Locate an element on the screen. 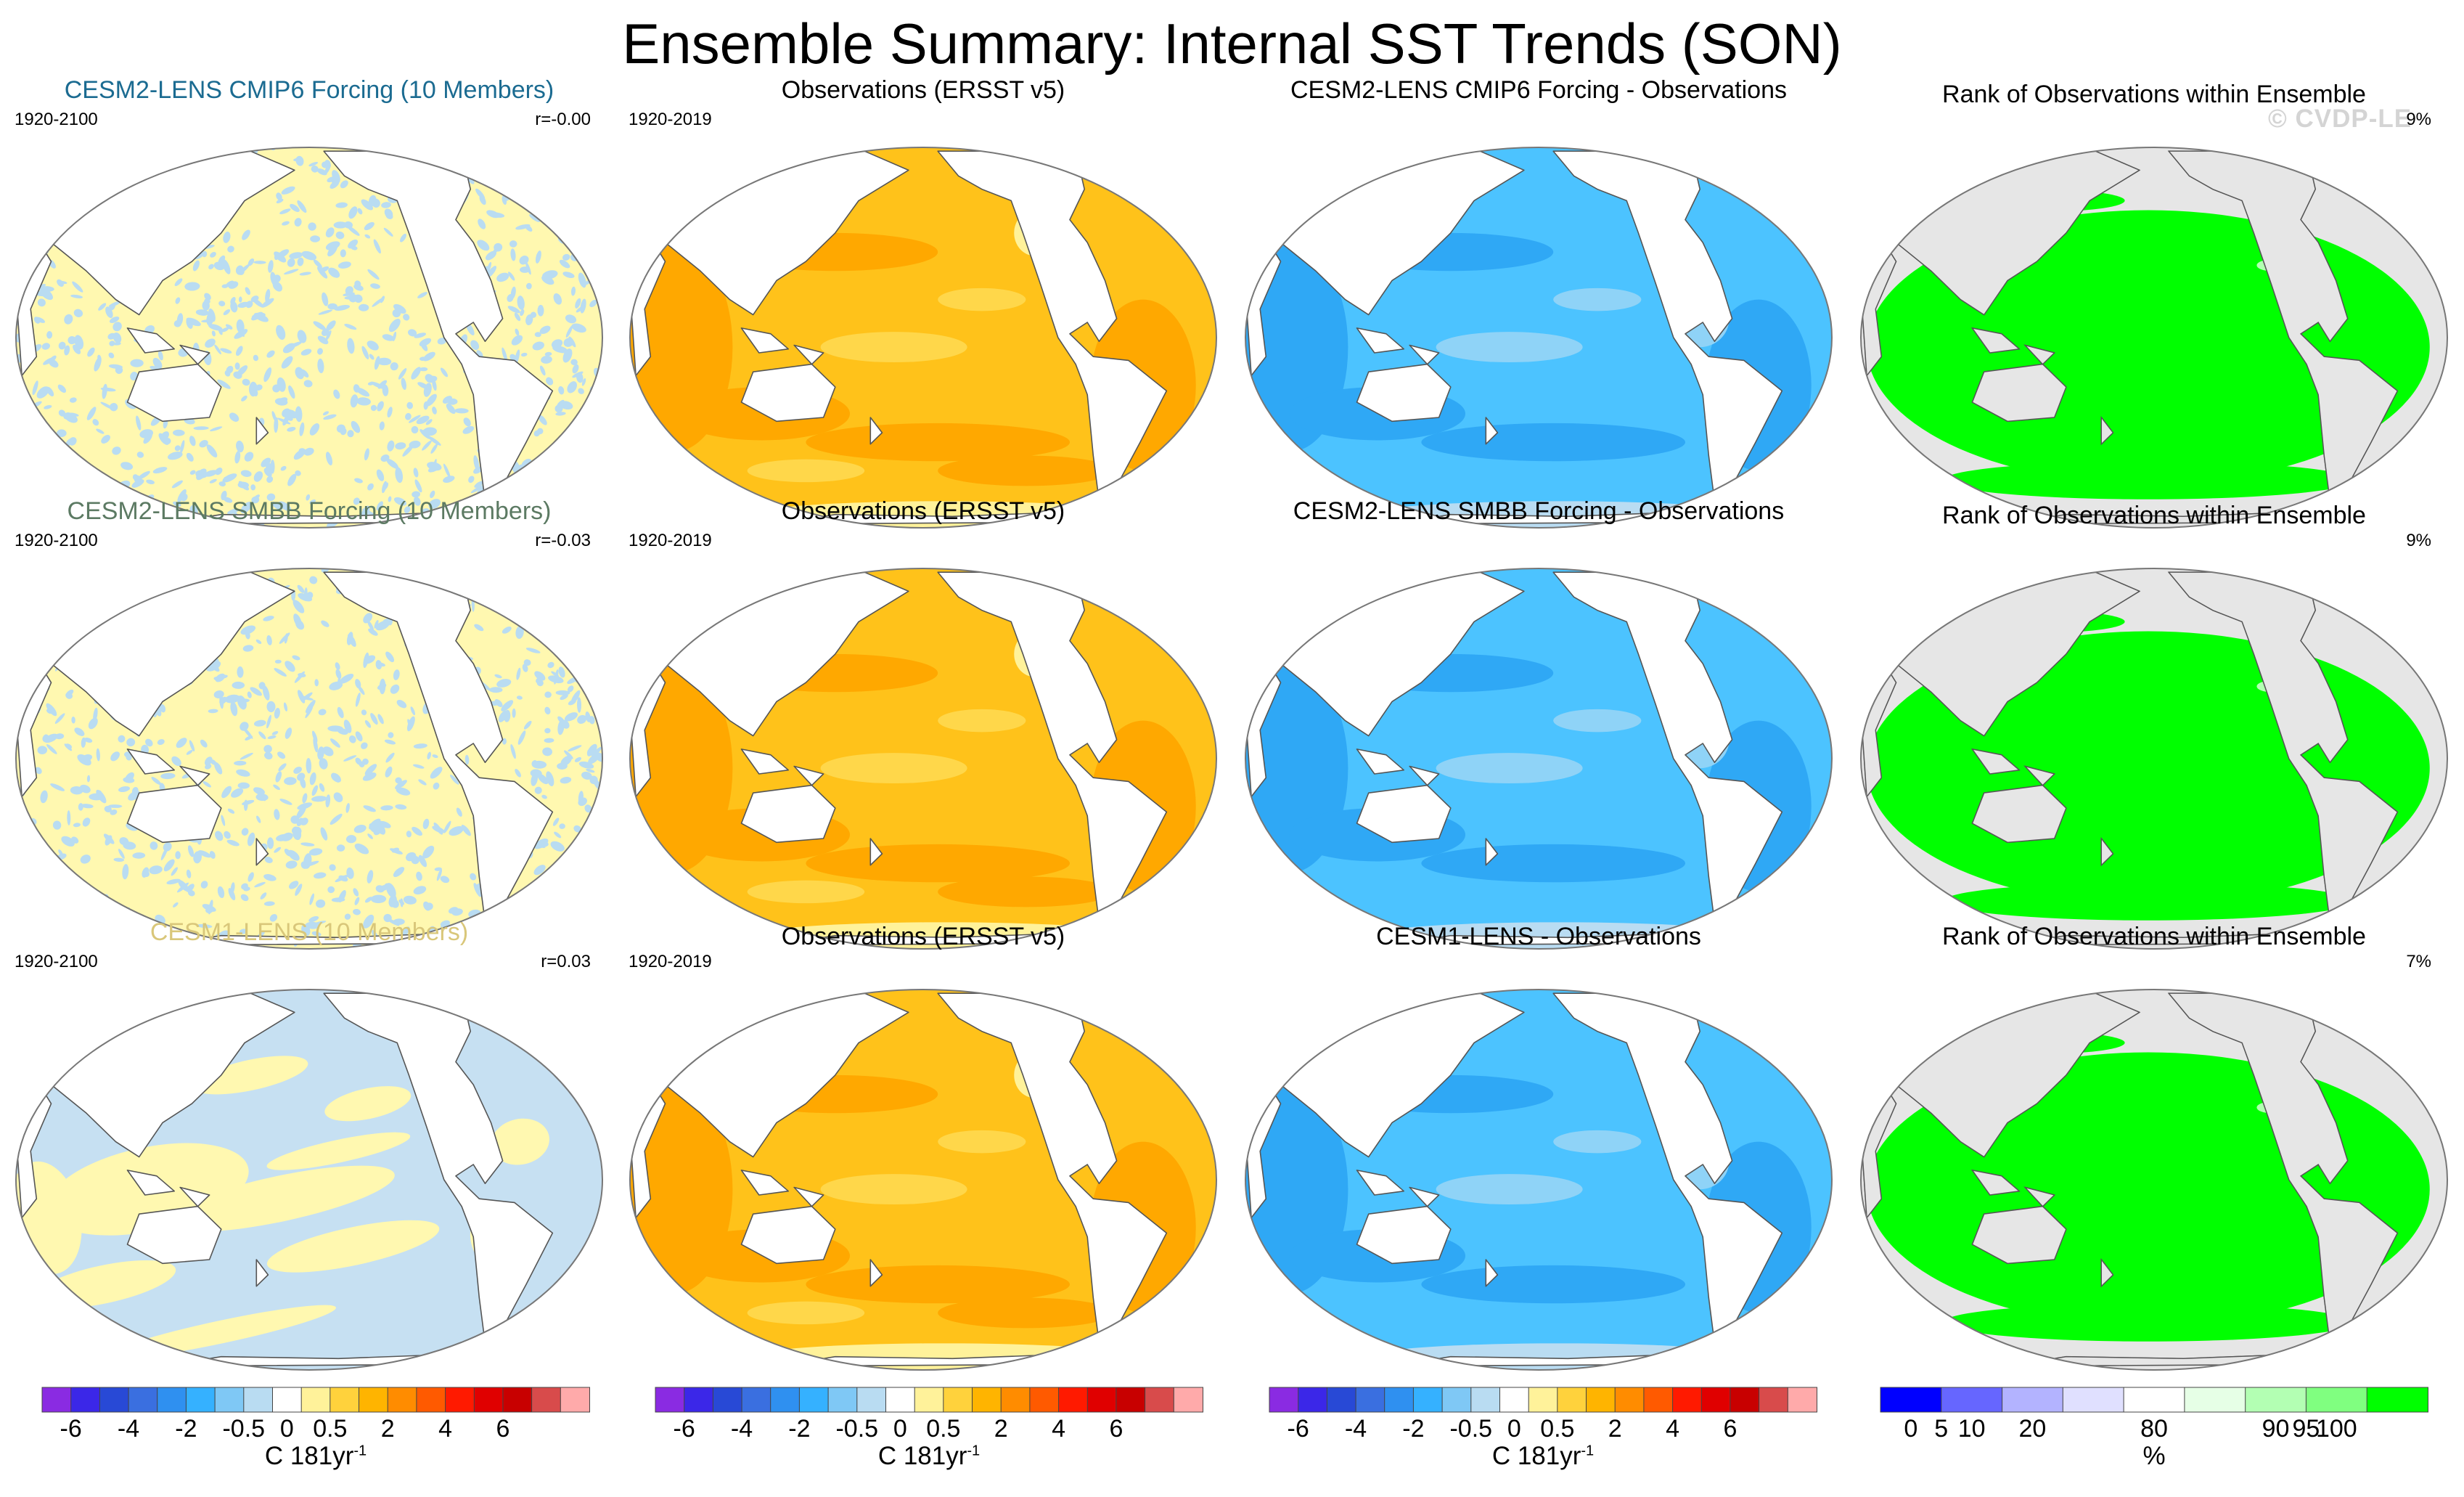 The image size is (2464, 1497). obs-period-r2: 1920-2019 is located at coordinates (670, 540).